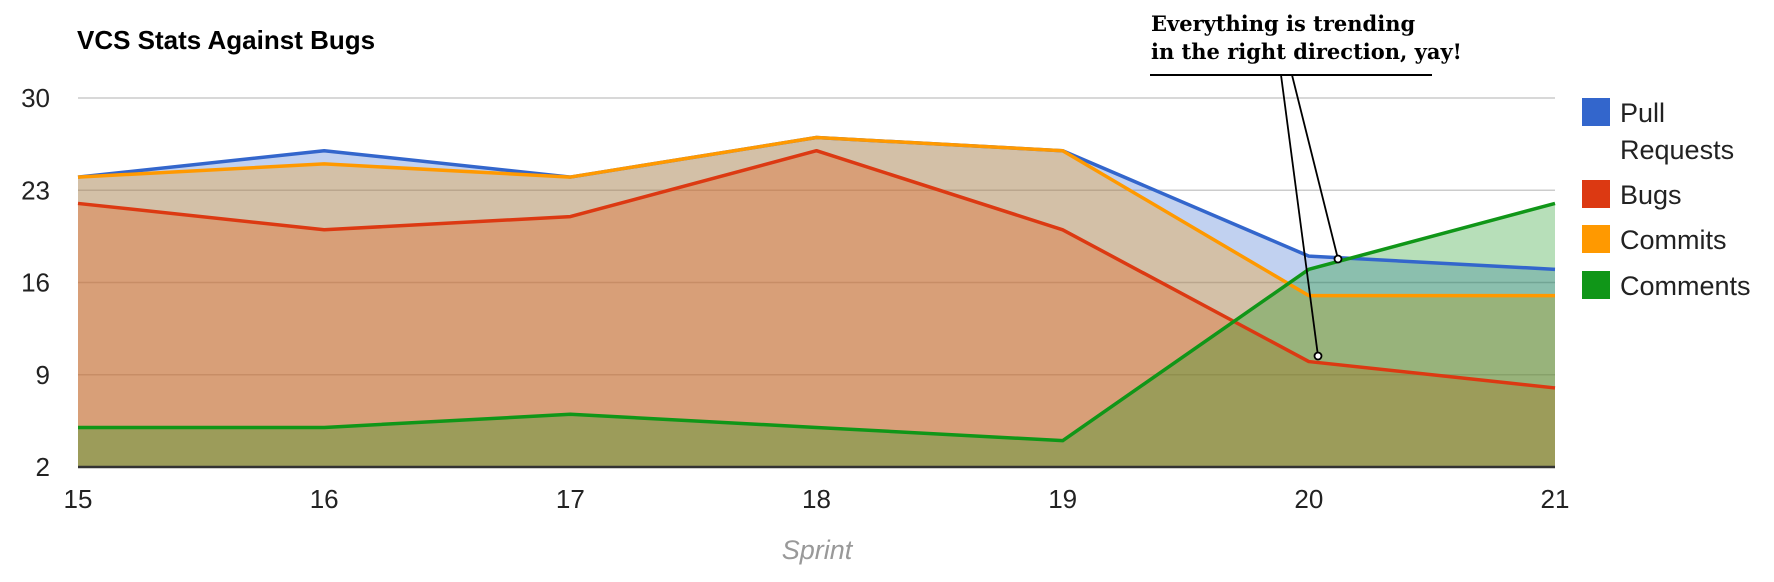 The width and height of the screenshot is (1774, 582). What do you see at coordinates (1685, 286) in the screenshot?
I see `legend-label: Comments` at bounding box center [1685, 286].